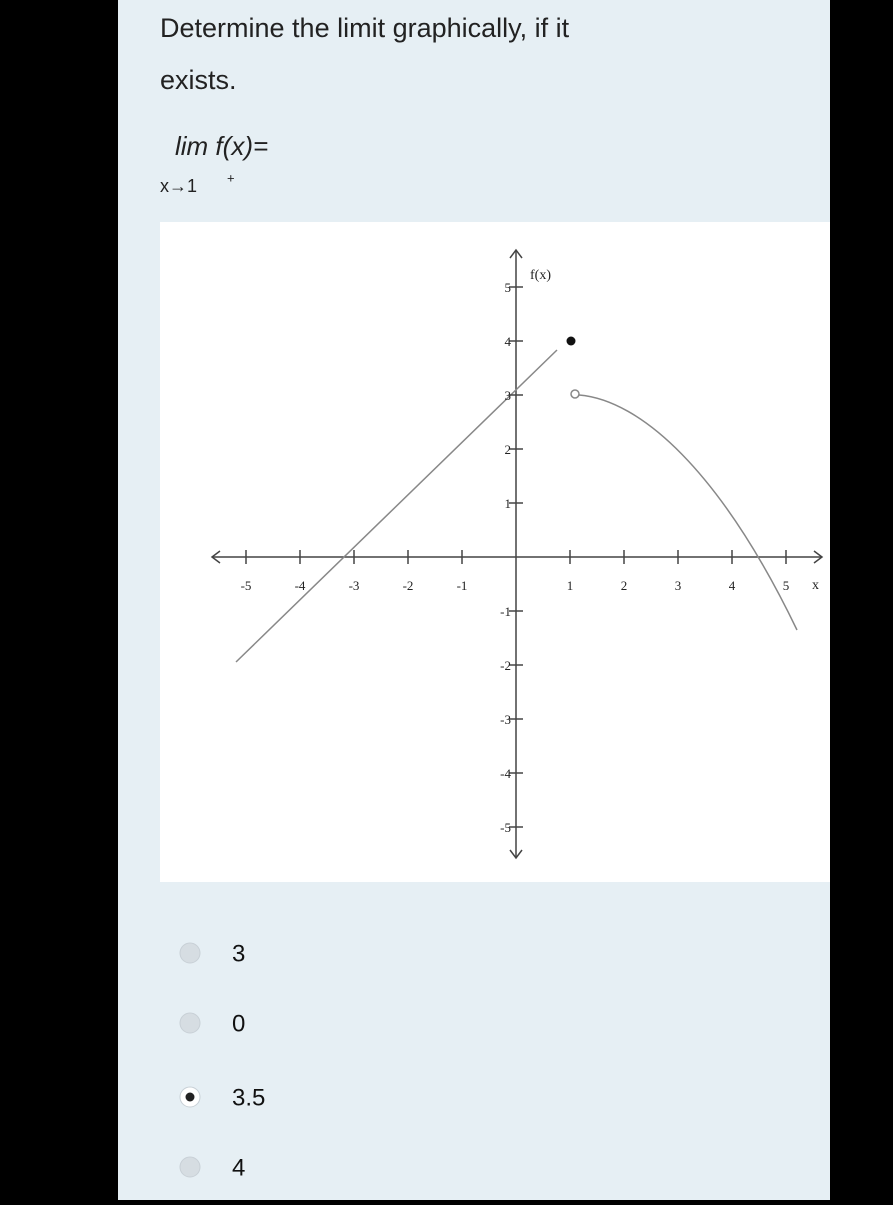 This screenshot has width=893, height=1205. I want to click on y-tick-label: -3, so click(505, 719).